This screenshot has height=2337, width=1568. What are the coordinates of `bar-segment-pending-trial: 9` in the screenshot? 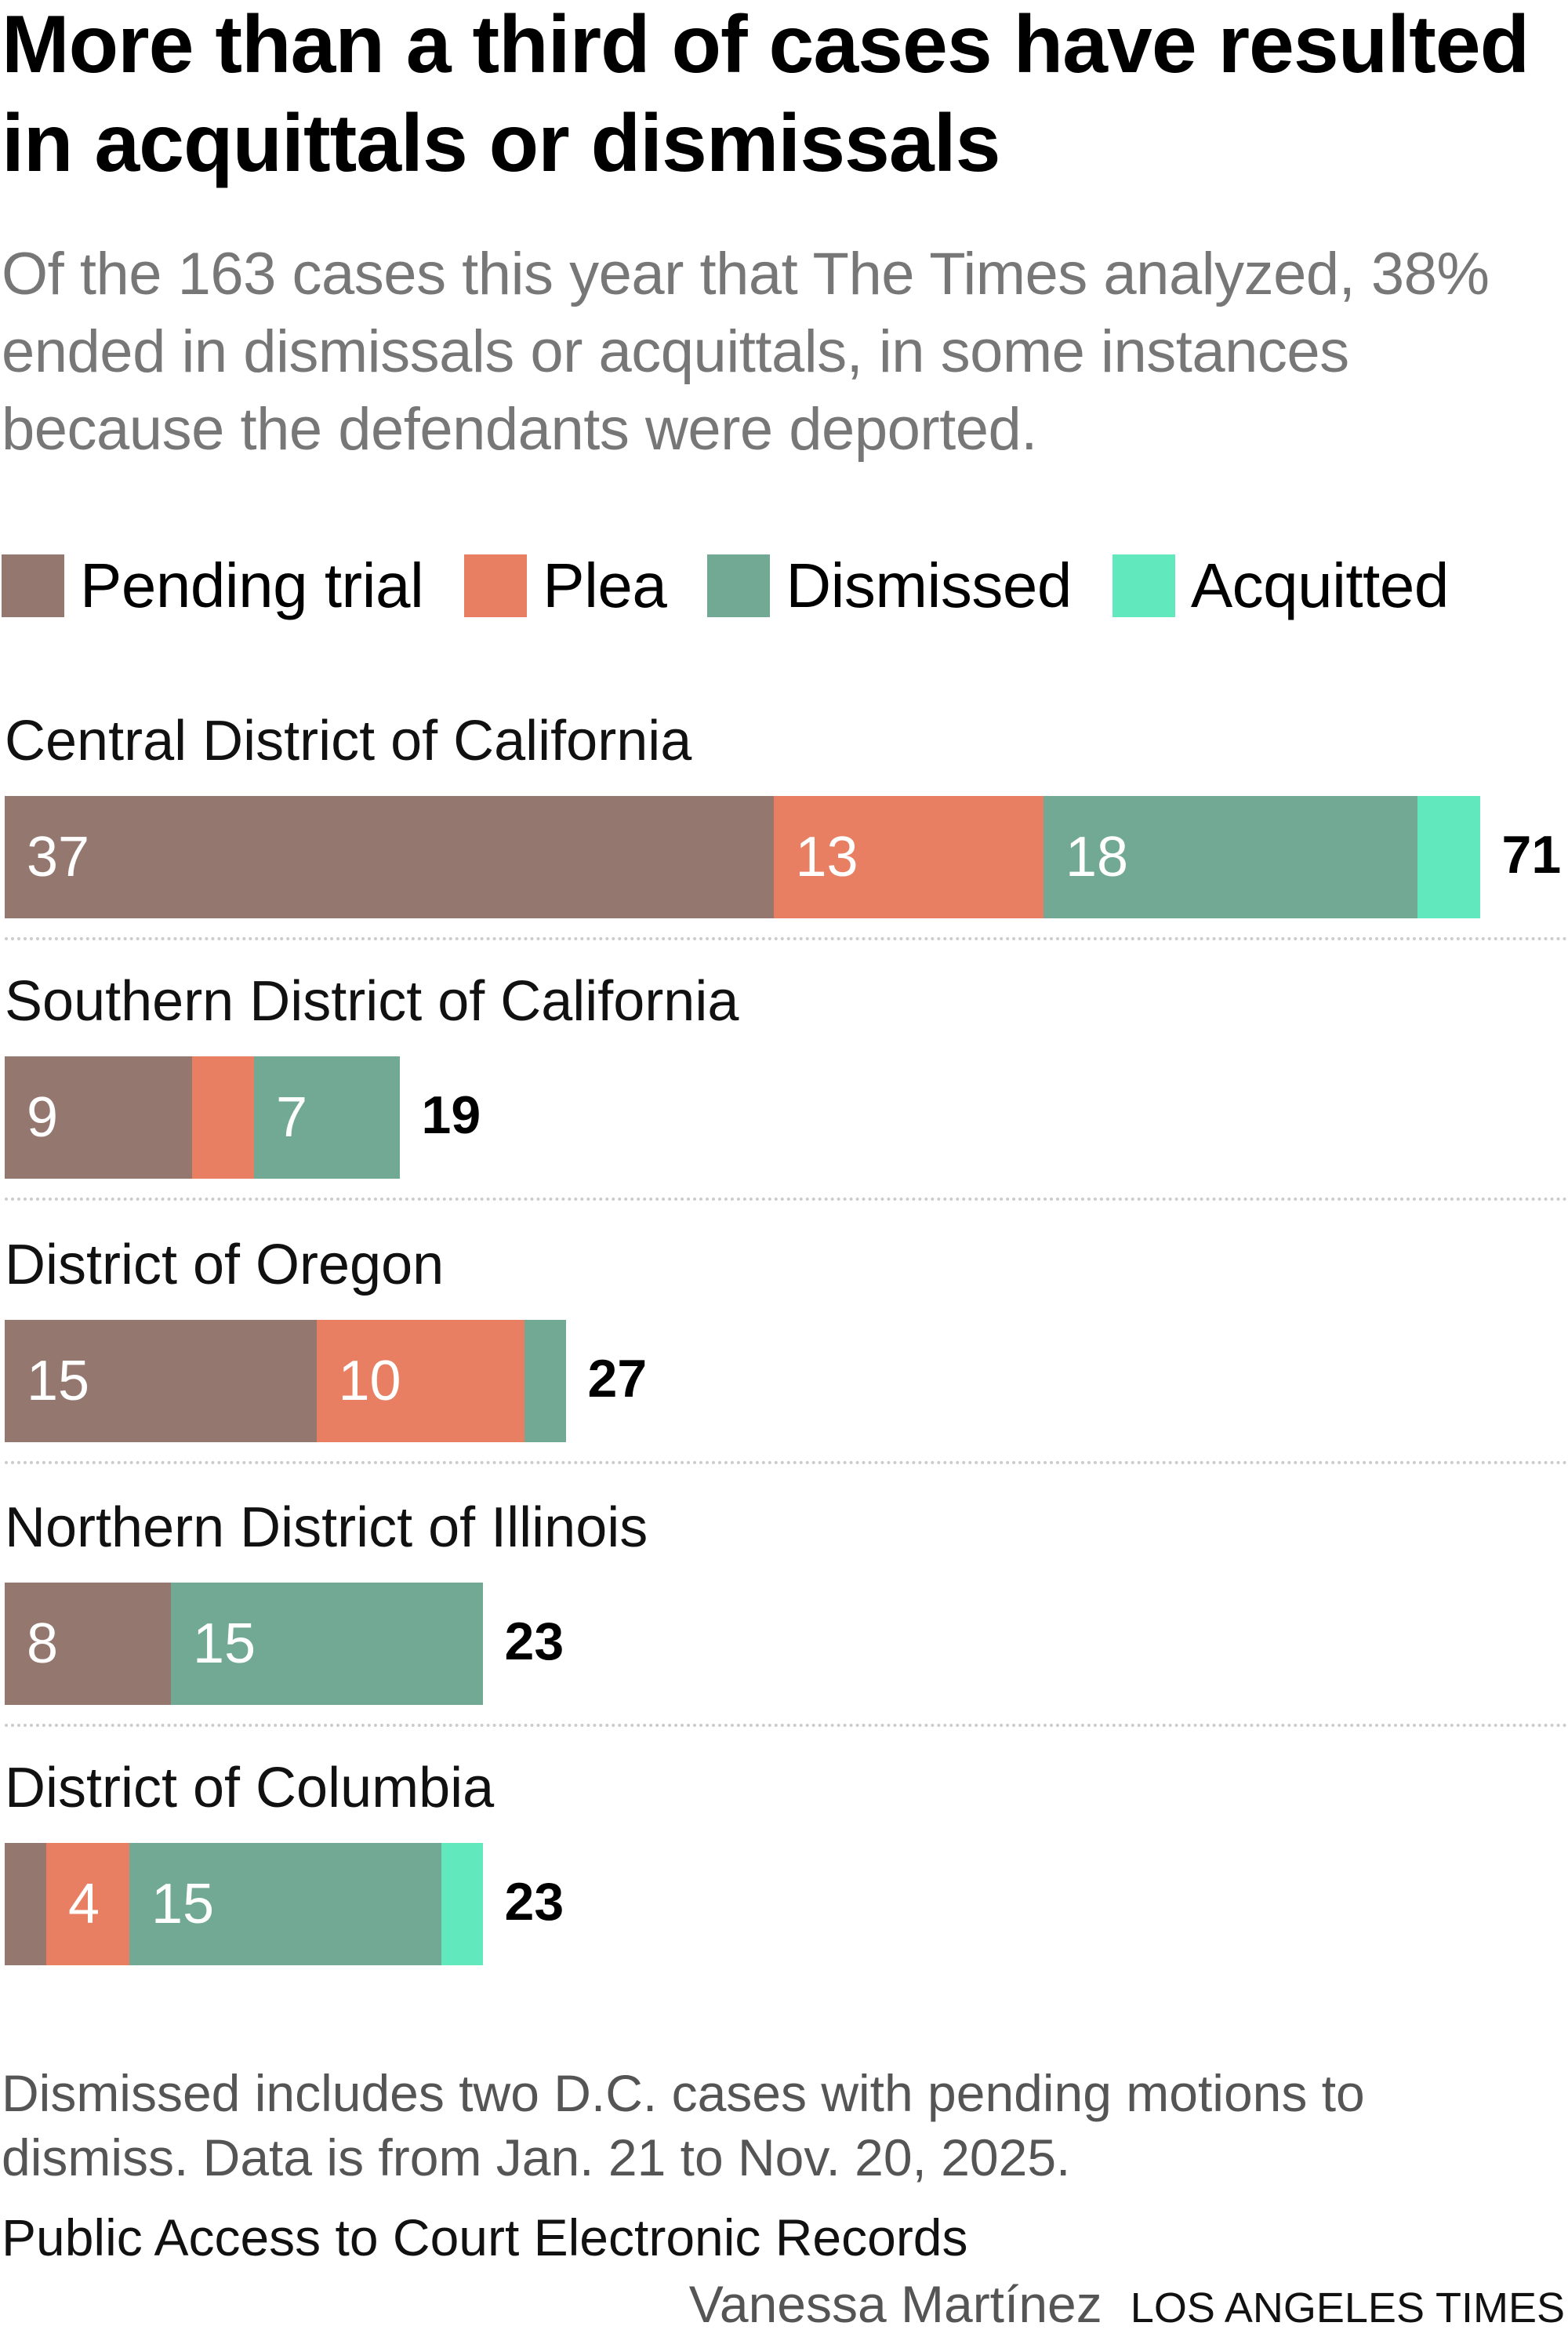 It's located at (98, 1117).